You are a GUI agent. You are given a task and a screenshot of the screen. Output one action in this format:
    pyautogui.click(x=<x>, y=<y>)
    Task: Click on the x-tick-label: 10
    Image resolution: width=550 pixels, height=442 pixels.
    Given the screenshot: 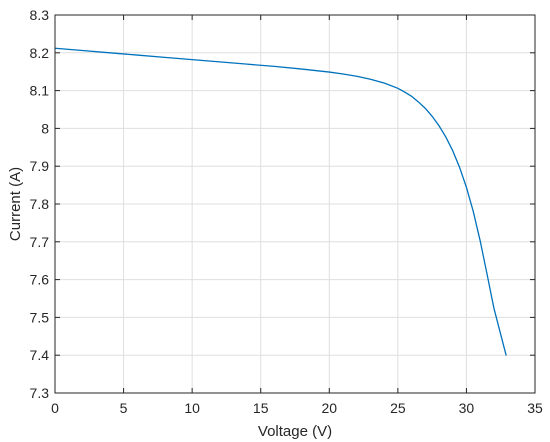 What is the action you would take?
    pyautogui.click(x=192, y=408)
    